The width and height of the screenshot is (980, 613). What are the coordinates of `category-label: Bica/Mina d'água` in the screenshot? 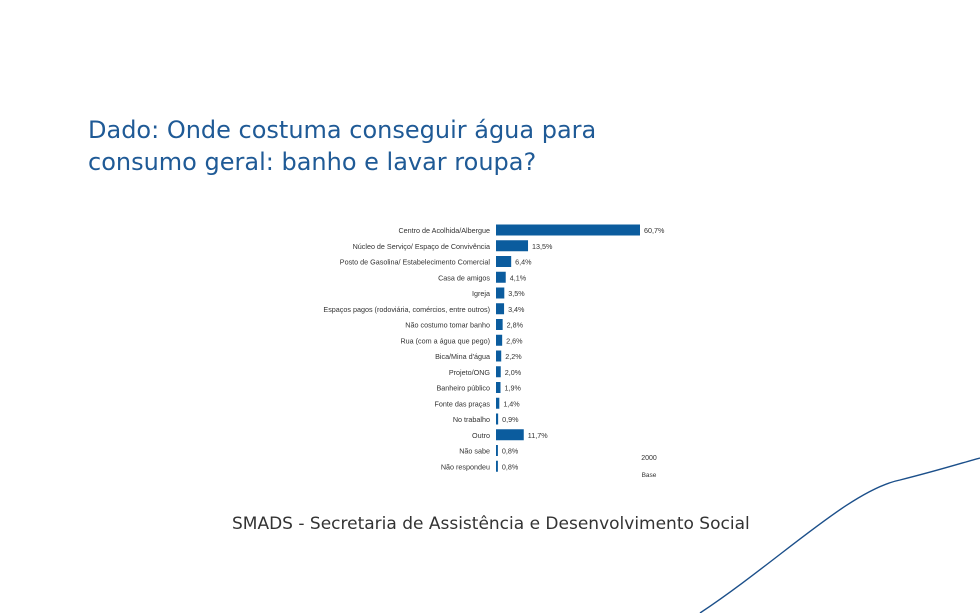 It's located at (462, 356).